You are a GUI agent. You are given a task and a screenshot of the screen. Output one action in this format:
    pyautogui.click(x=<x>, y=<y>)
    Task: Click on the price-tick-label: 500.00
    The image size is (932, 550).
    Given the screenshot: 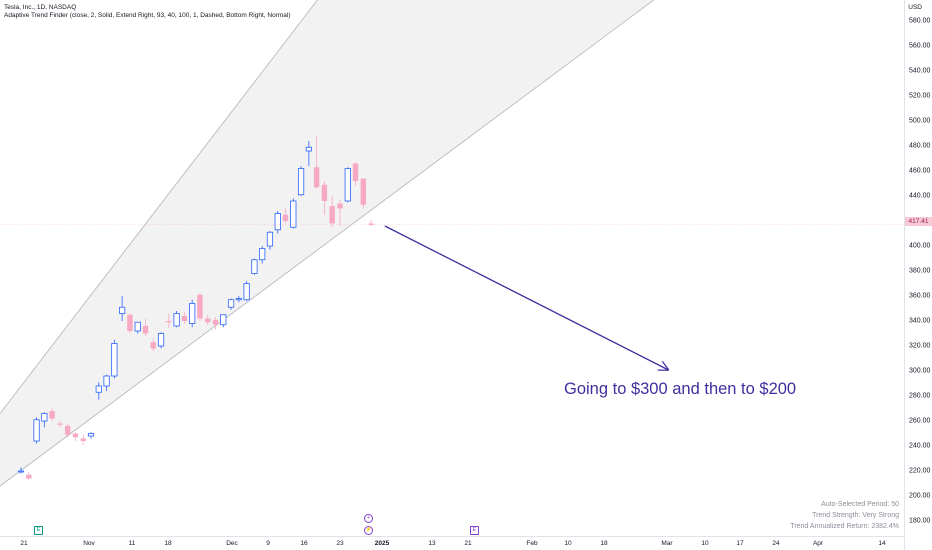 What is the action you would take?
    pyautogui.click(x=920, y=121)
    